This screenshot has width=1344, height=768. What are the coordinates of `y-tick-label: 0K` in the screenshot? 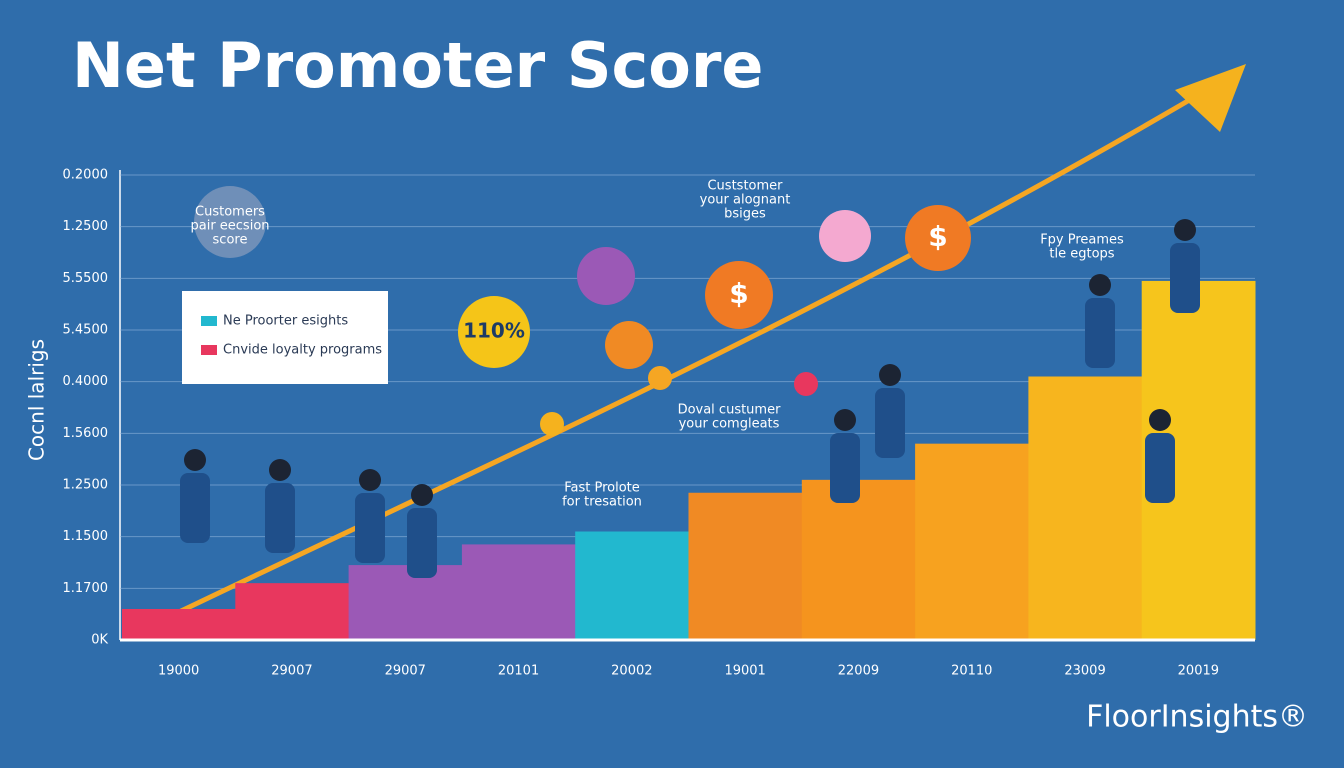 It's located at (99, 640).